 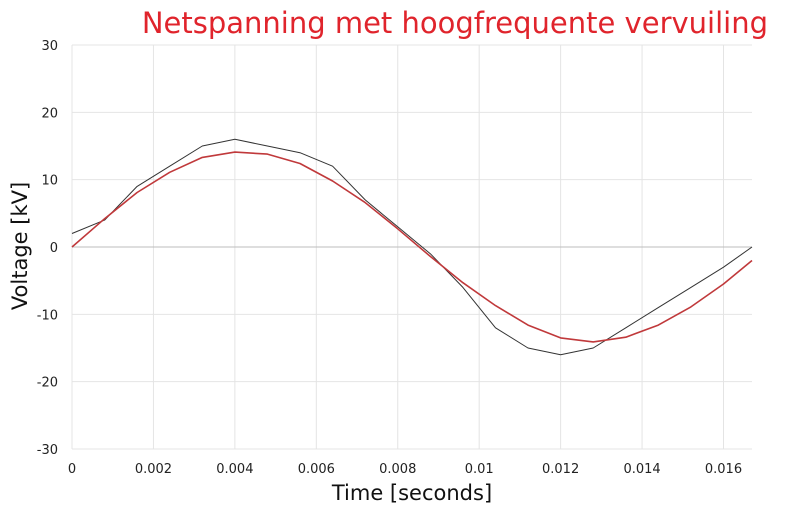 I want to click on y-tick-label: 30, so click(x=49, y=46).